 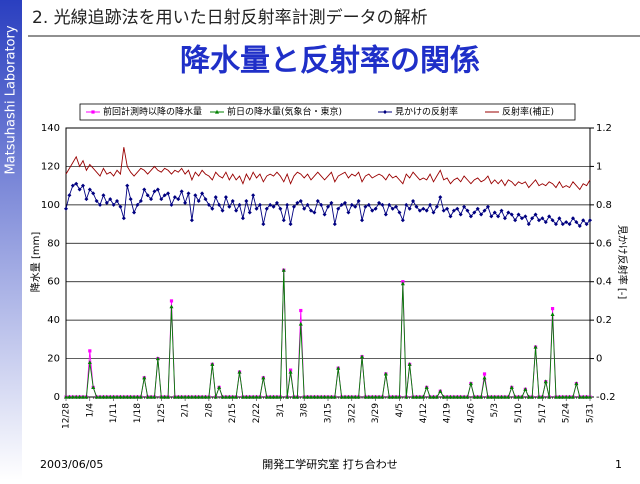 What do you see at coordinates (50, 205) in the screenshot?
I see `y-tick-label: 100` at bounding box center [50, 205].